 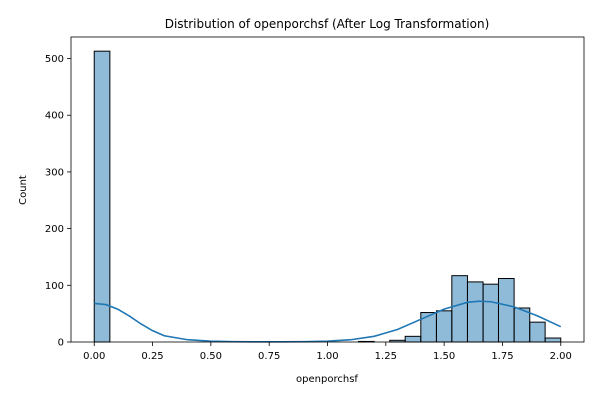 What do you see at coordinates (502, 356) in the screenshot?
I see `x-tick-label: 1.75` at bounding box center [502, 356].